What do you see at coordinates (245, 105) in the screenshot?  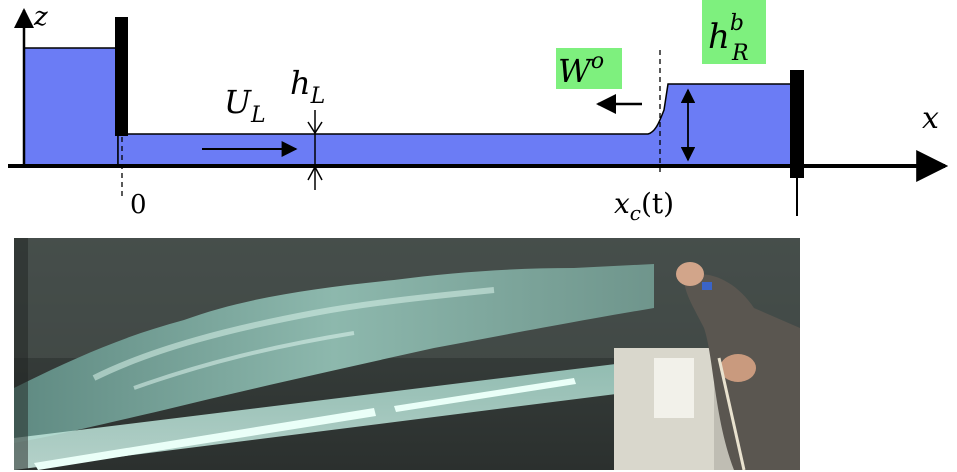 I see `velocity-label: UL` at bounding box center [245, 105].